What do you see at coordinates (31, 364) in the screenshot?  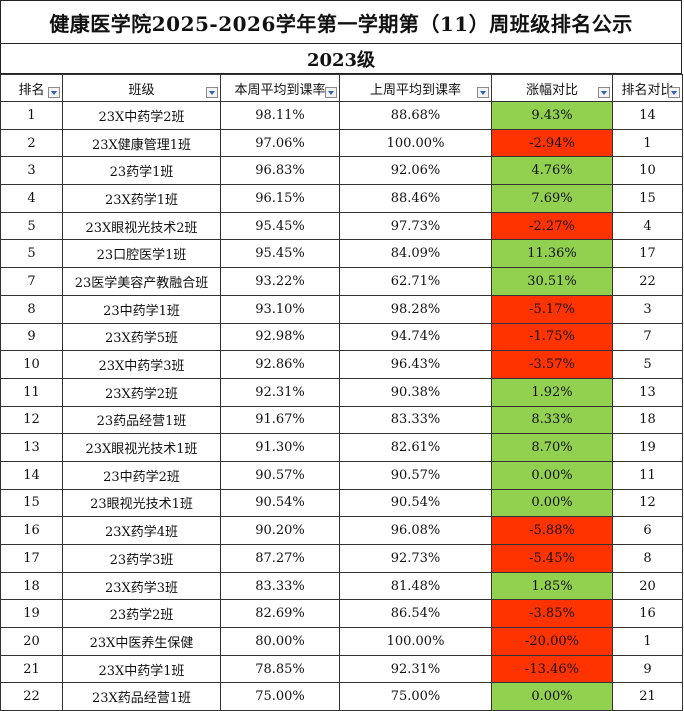 I see `rank-cell: 10` at bounding box center [31, 364].